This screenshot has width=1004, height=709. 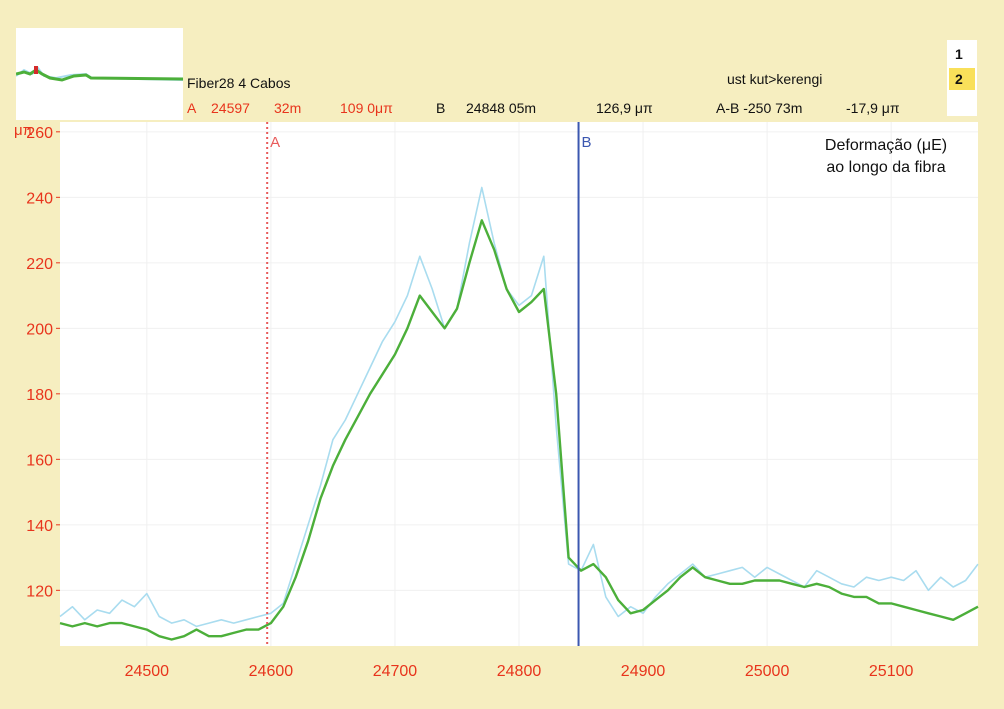 I want to click on y-axis-unit: μπ, so click(x=23, y=130).